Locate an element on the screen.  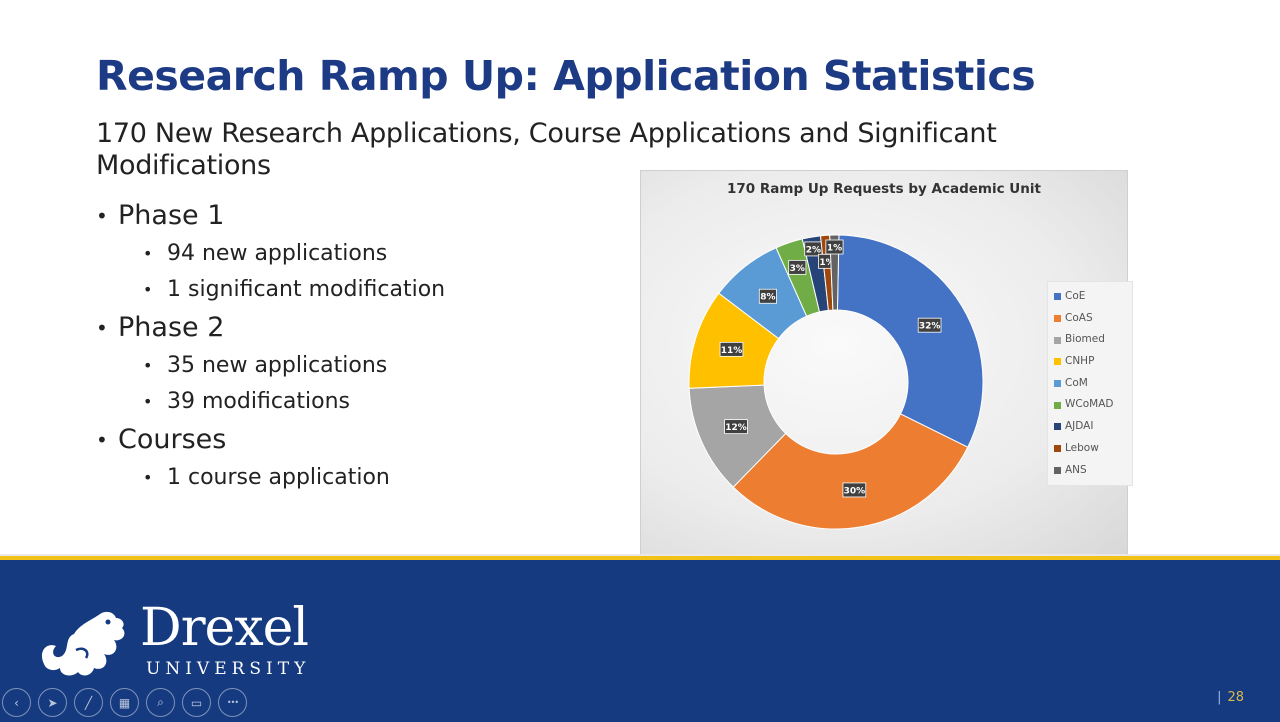
svg-text: 3% is located at coordinates (797, 269).